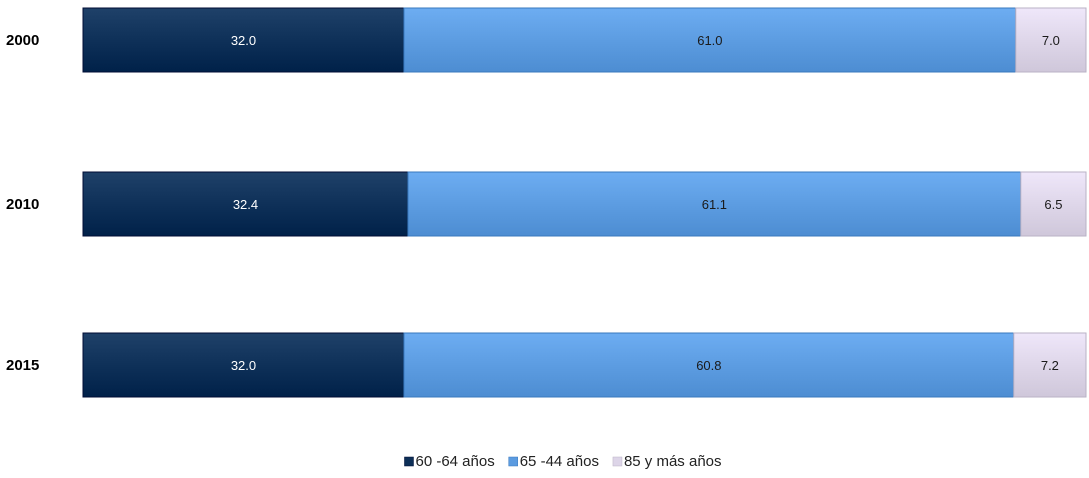  I want to click on bar-segment-2000-s2, so click(1051, 40).